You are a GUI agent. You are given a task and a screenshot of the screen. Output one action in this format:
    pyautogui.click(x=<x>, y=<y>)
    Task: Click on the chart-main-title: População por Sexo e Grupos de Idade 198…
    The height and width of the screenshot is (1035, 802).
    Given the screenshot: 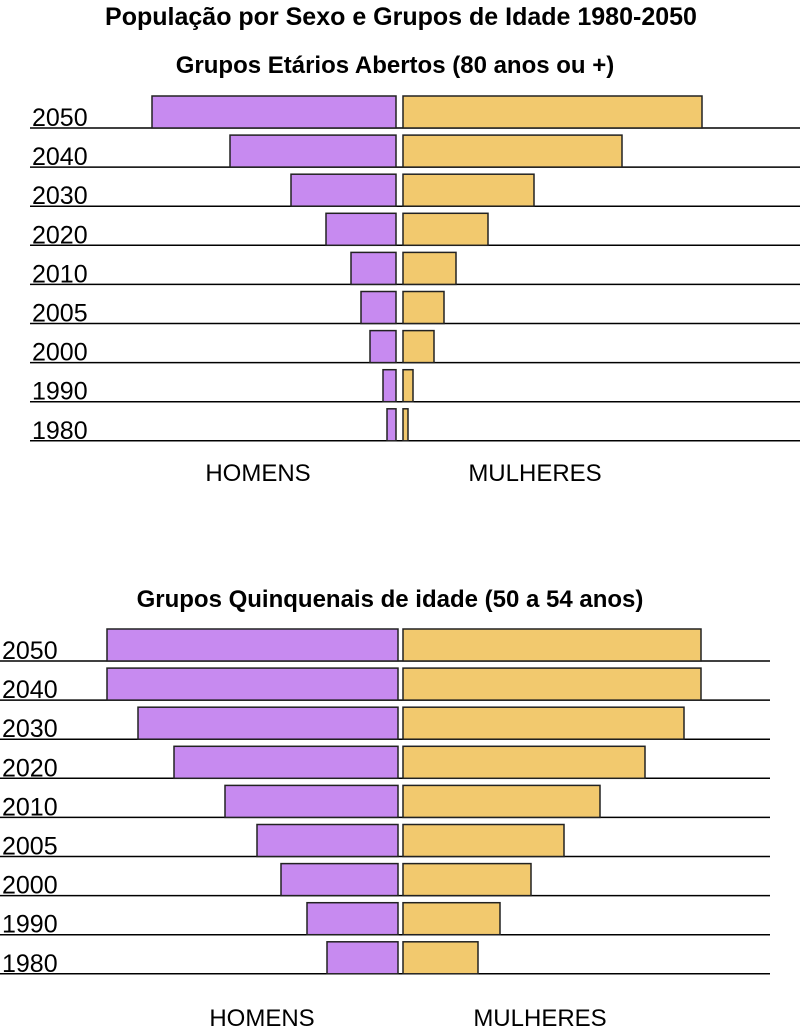 What is the action you would take?
    pyautogui.click(x=401, y=17)
    